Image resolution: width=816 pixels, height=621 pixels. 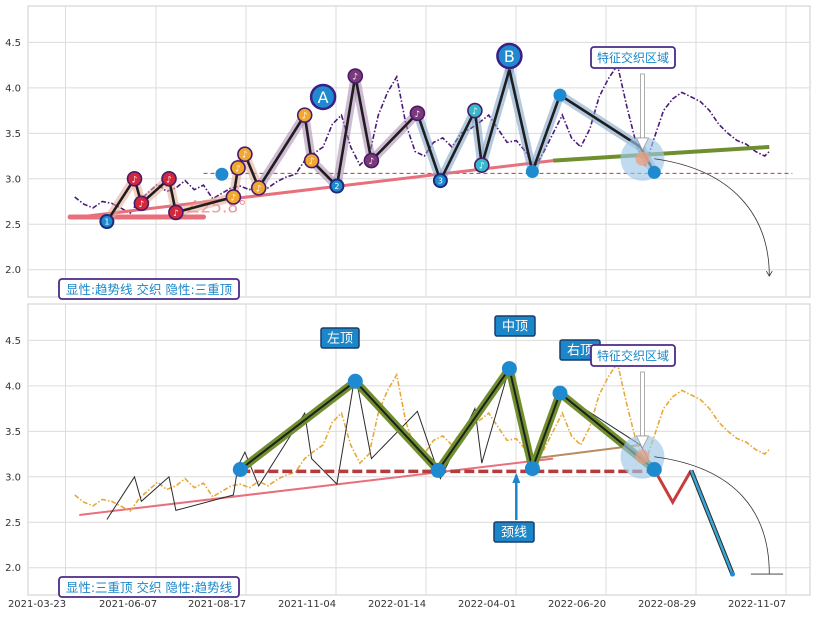 What do you see at coordinates (307, 604) in the screenshot?
I see `x-tick-label: 2021-11-04` at bounding box center [307, 604].